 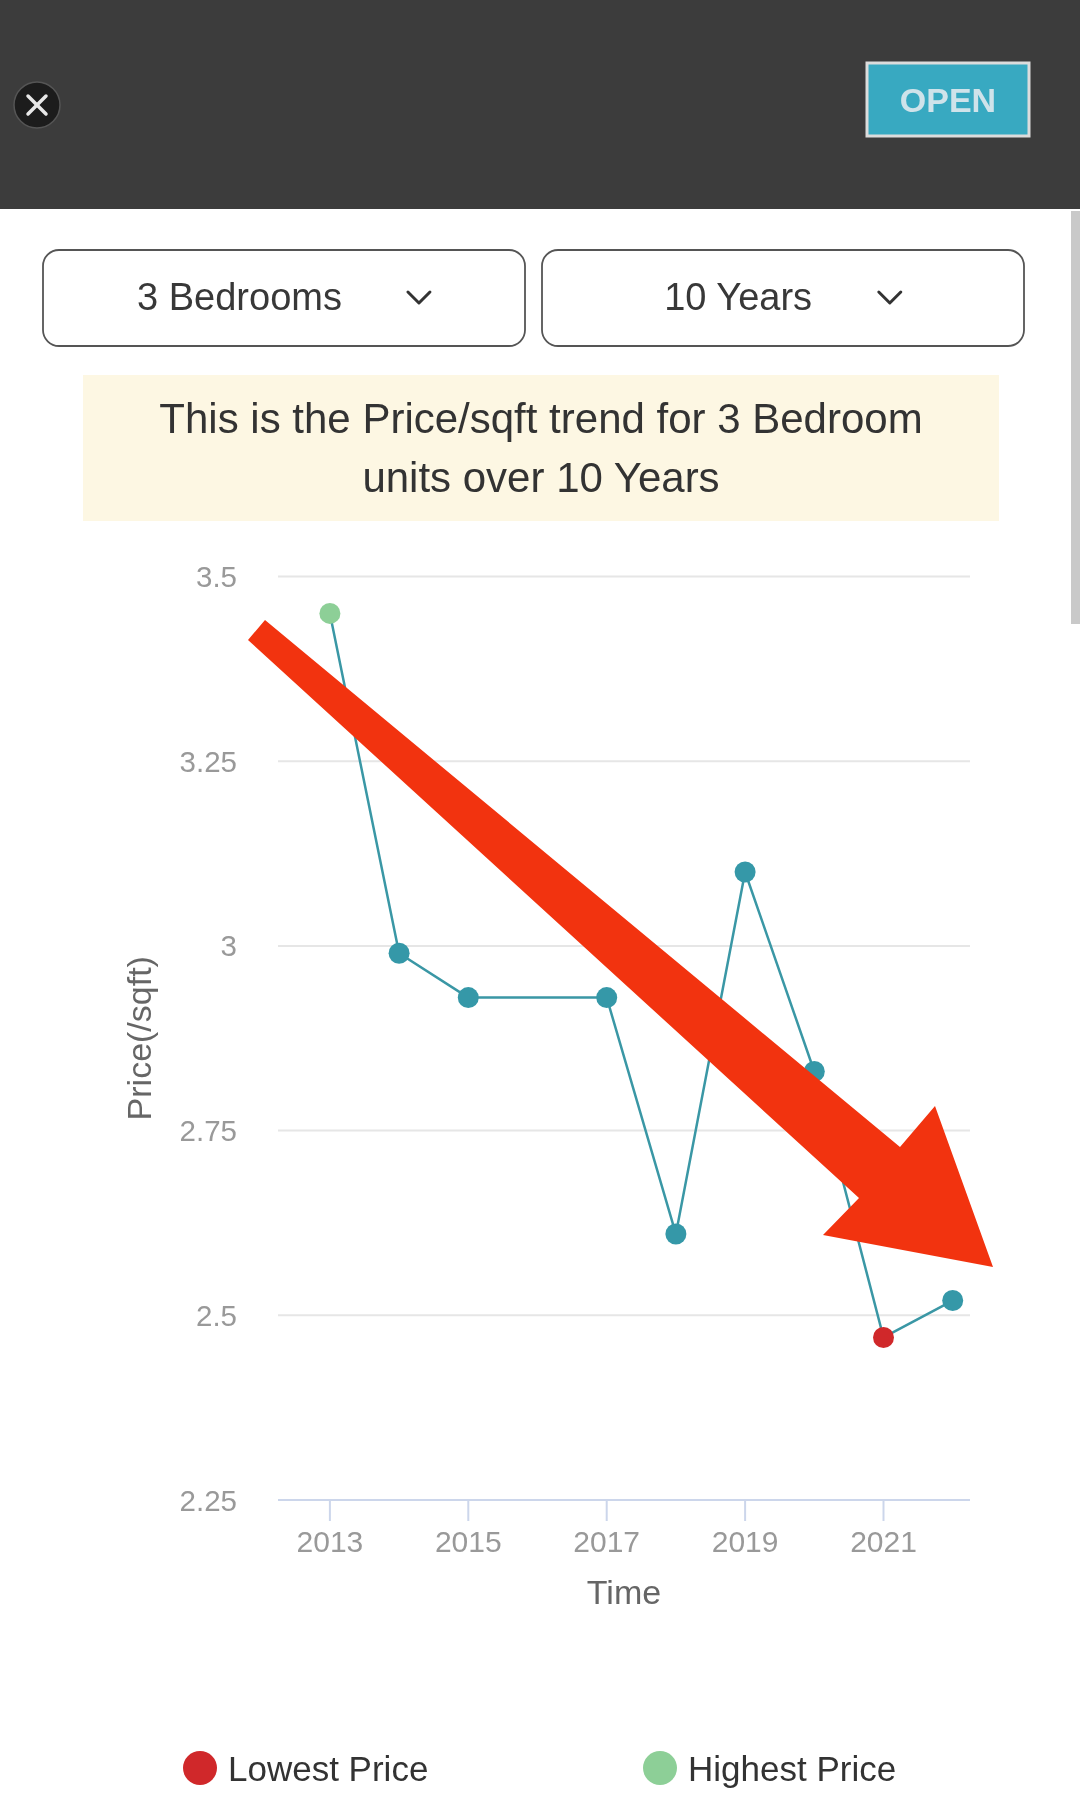 I want to click on y-tick-label: 2.75, so click(x=208, y=1131).